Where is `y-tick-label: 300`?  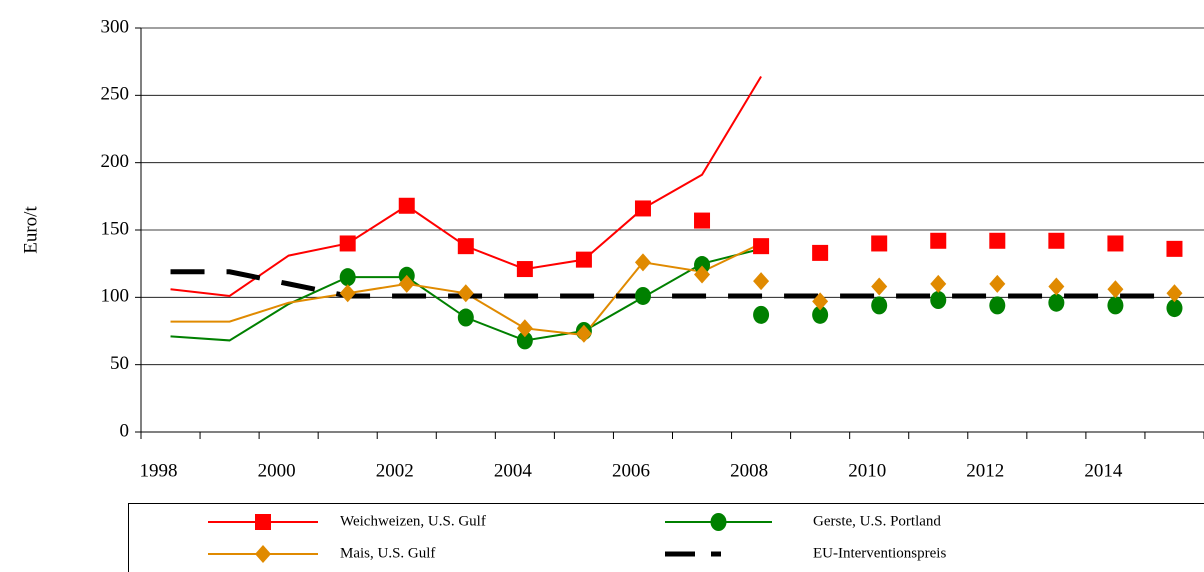 y-tick-label: 300 is located at coordinates (115, 26).